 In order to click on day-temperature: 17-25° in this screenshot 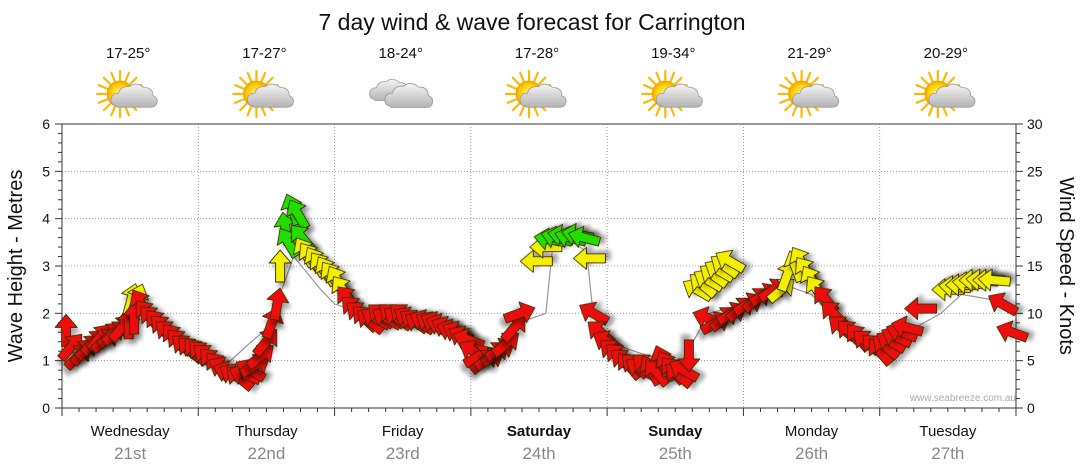, I will do `click(128, 53)`.